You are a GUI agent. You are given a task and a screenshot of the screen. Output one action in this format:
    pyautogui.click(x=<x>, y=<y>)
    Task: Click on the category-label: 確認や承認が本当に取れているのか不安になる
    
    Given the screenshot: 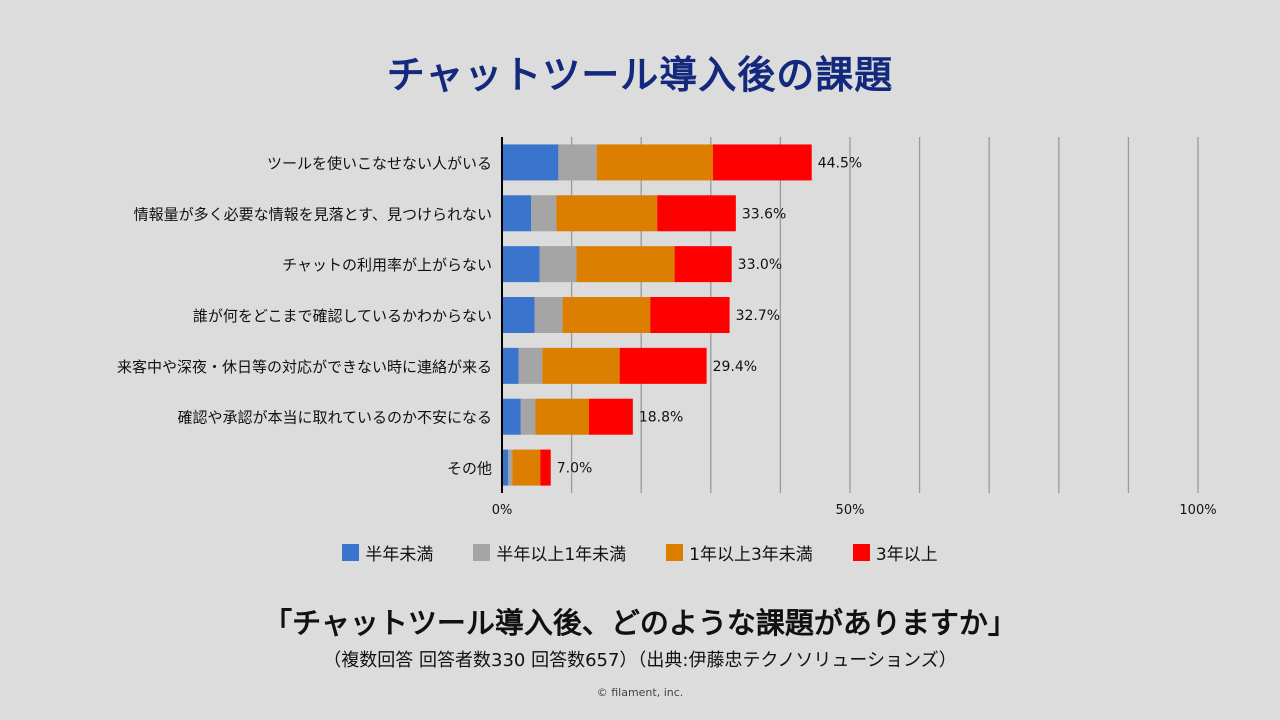 What is the action you would take?
    pyautogui.click(x=334, y=418)
    